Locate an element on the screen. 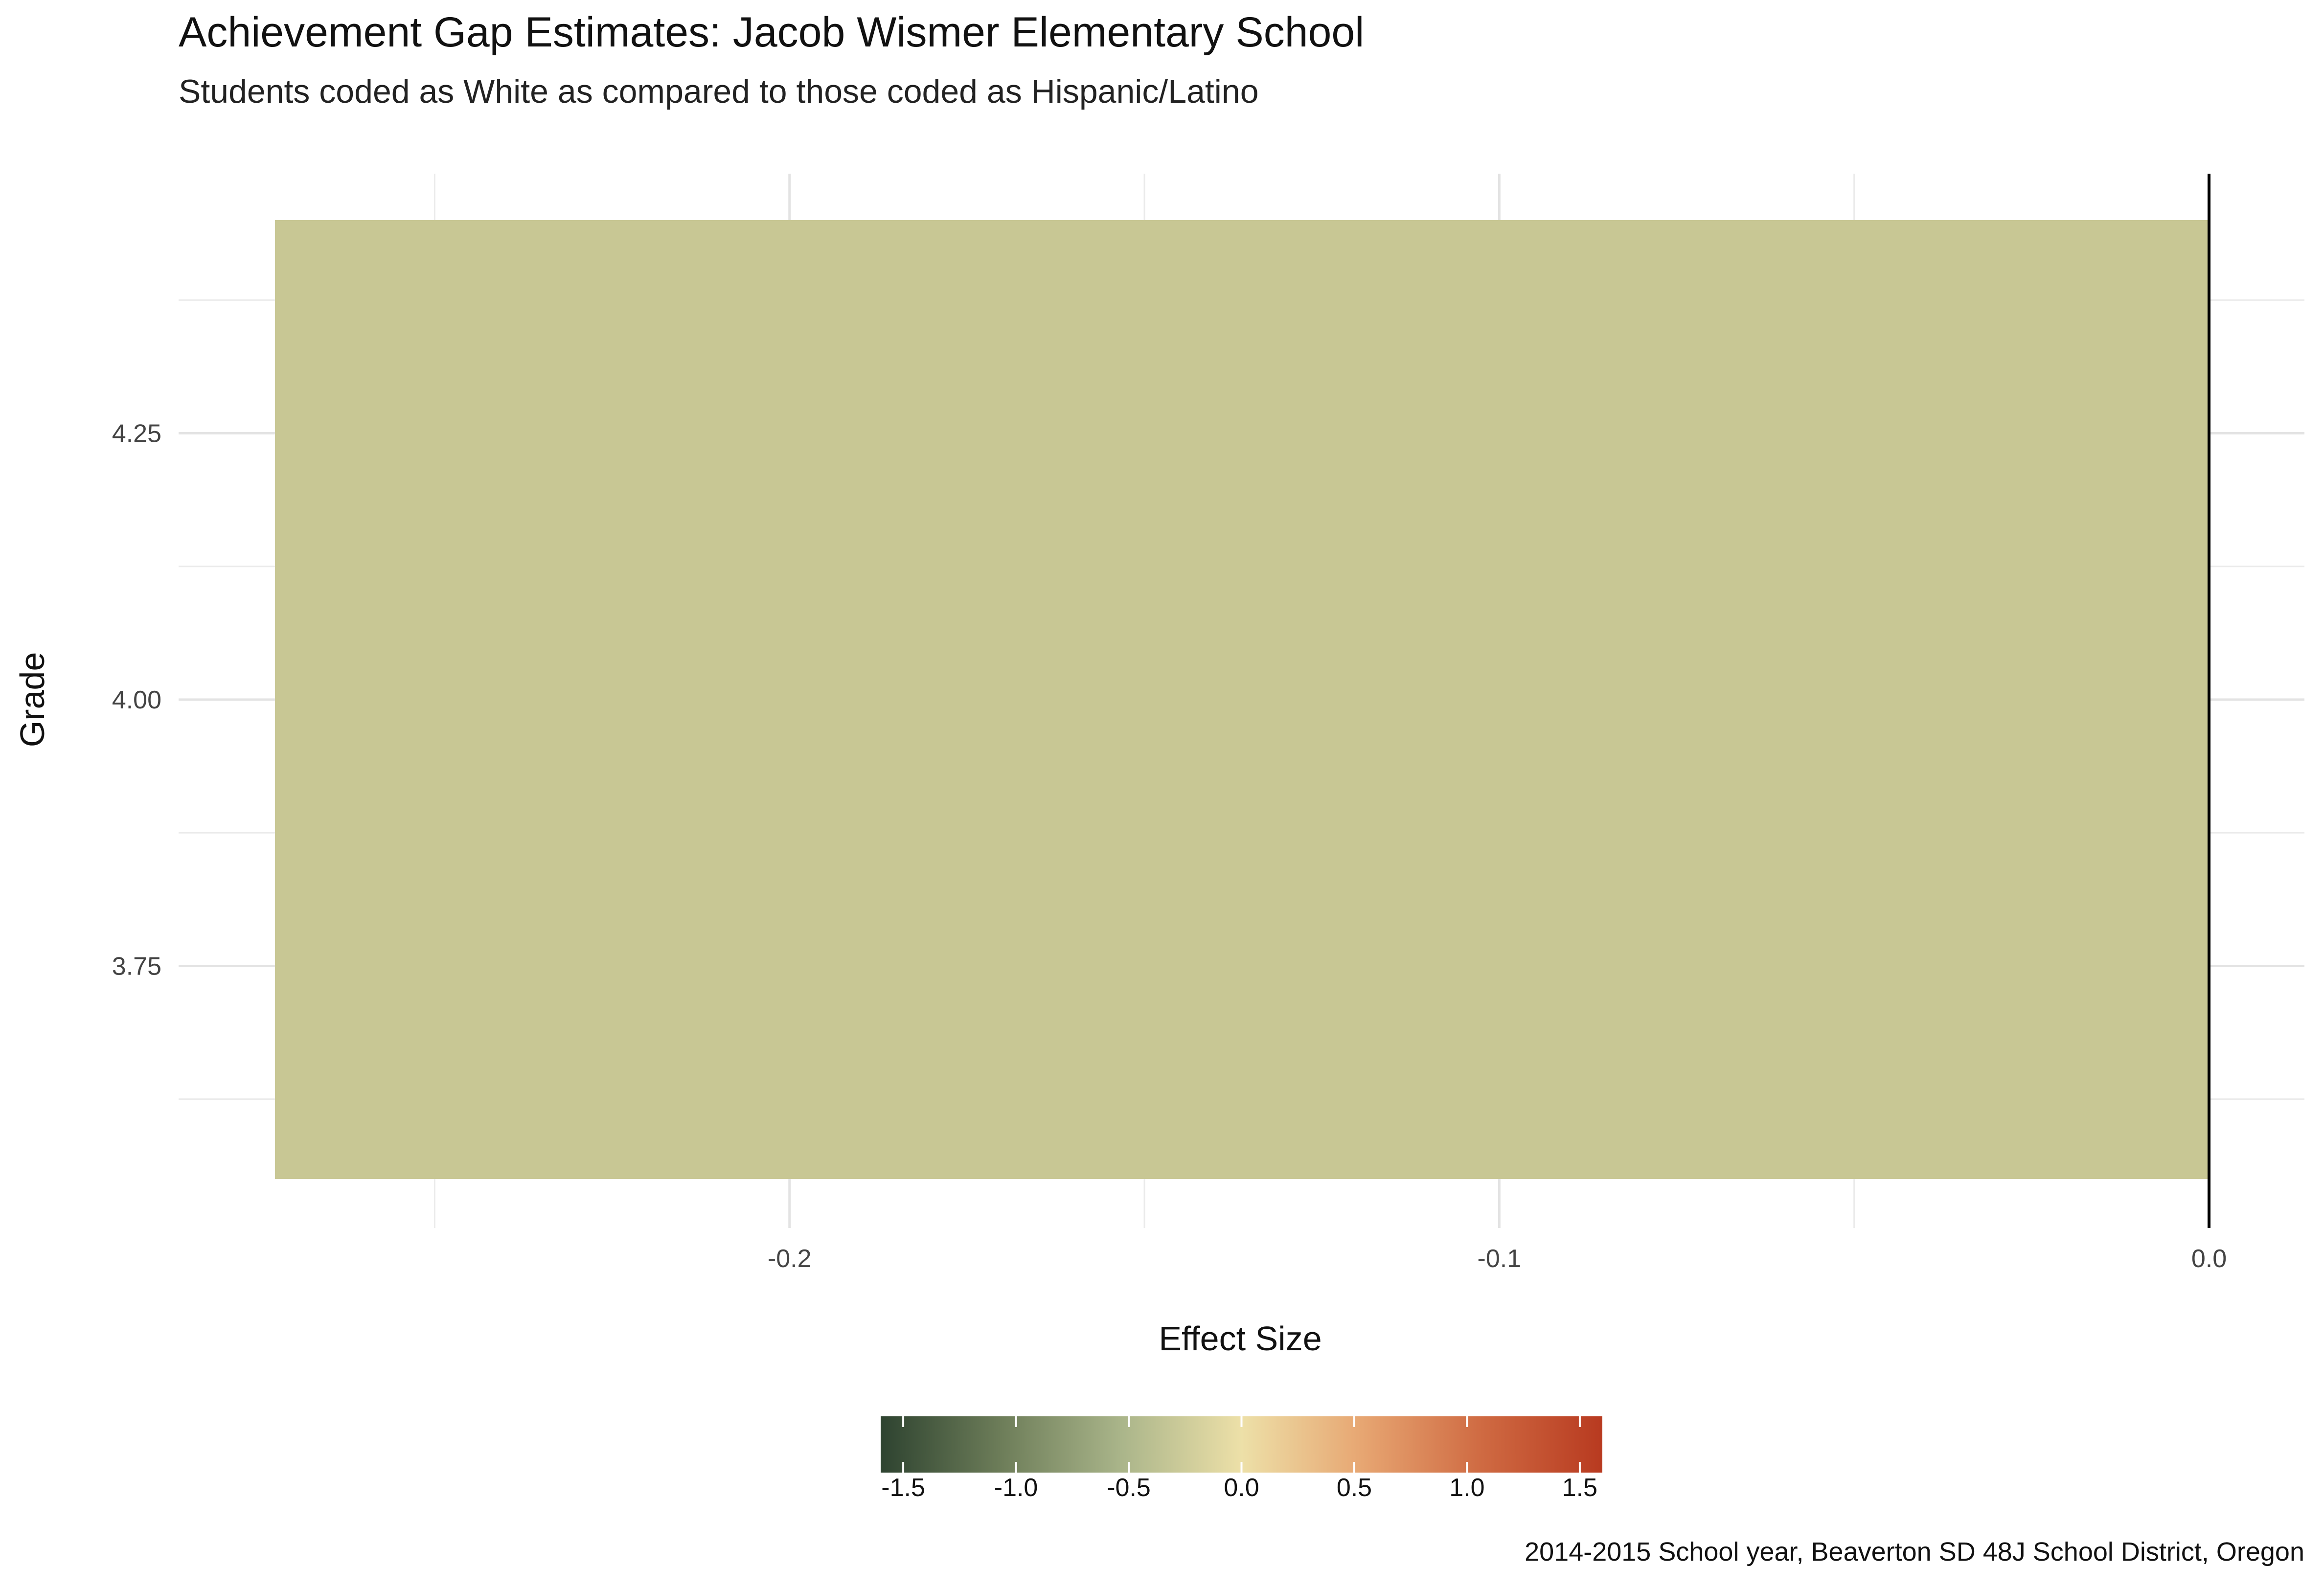 The image size is (2324, 1590). colorbar-tick-label: 0.0 is located at coordinates (1242, 1488).